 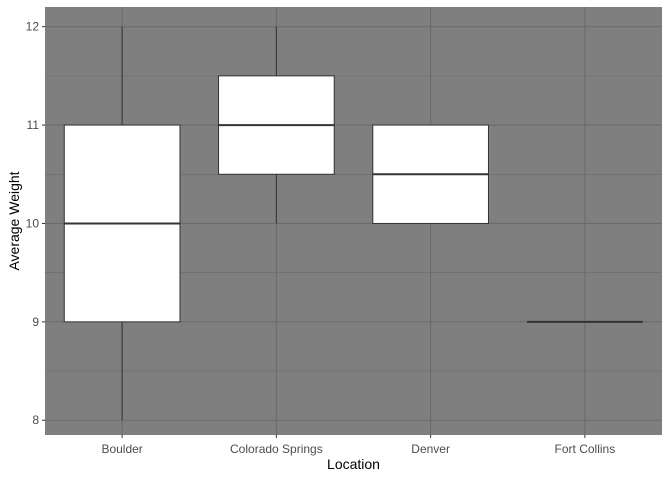 I want to click on x-tick-label: Colorado Springs, so click(x=276, y=449).